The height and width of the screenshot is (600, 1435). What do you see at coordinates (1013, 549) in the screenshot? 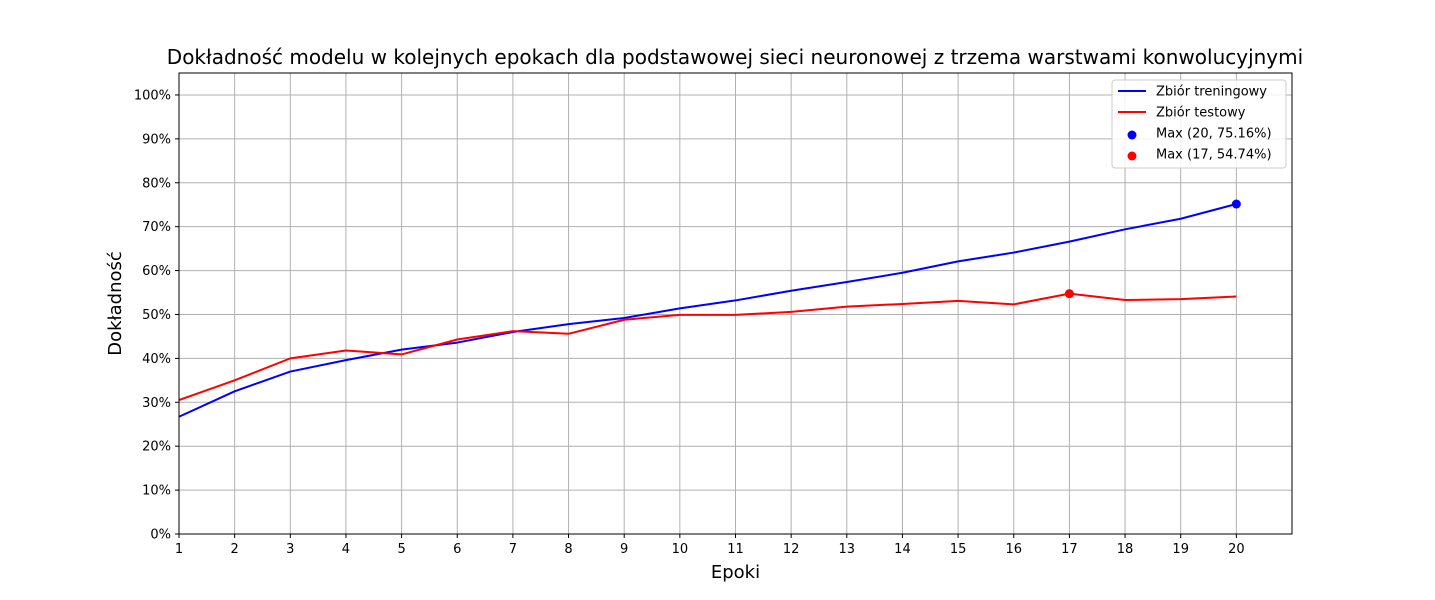
I see `x-tick-label: 16` at bounding box center [1013, 549].